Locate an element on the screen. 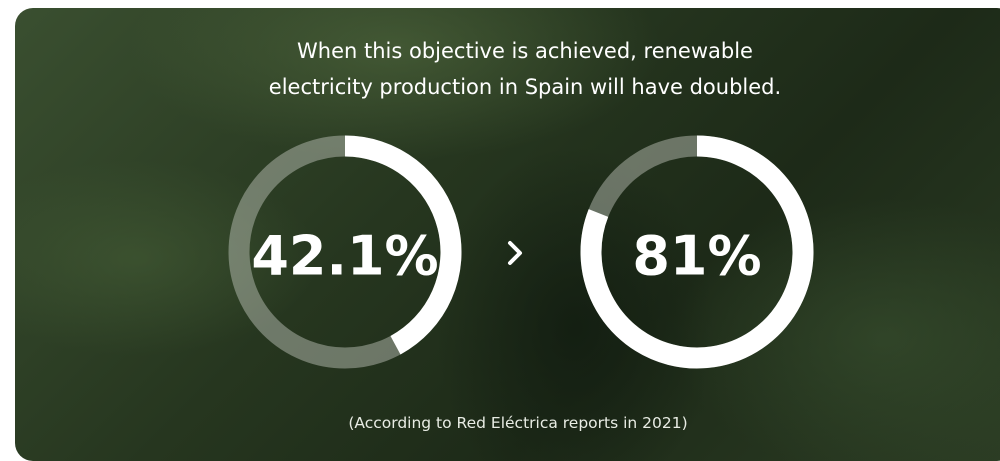  arrow-icon is located at coordinates (515, 253).